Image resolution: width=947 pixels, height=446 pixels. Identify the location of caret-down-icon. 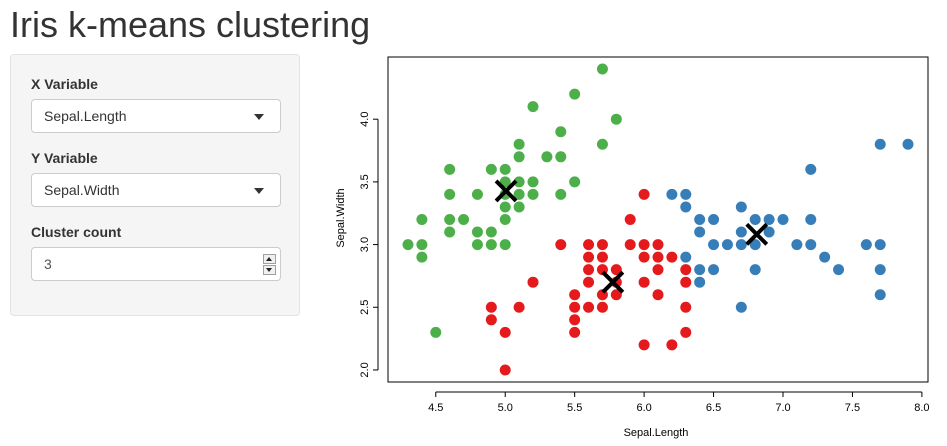
(259, 117).